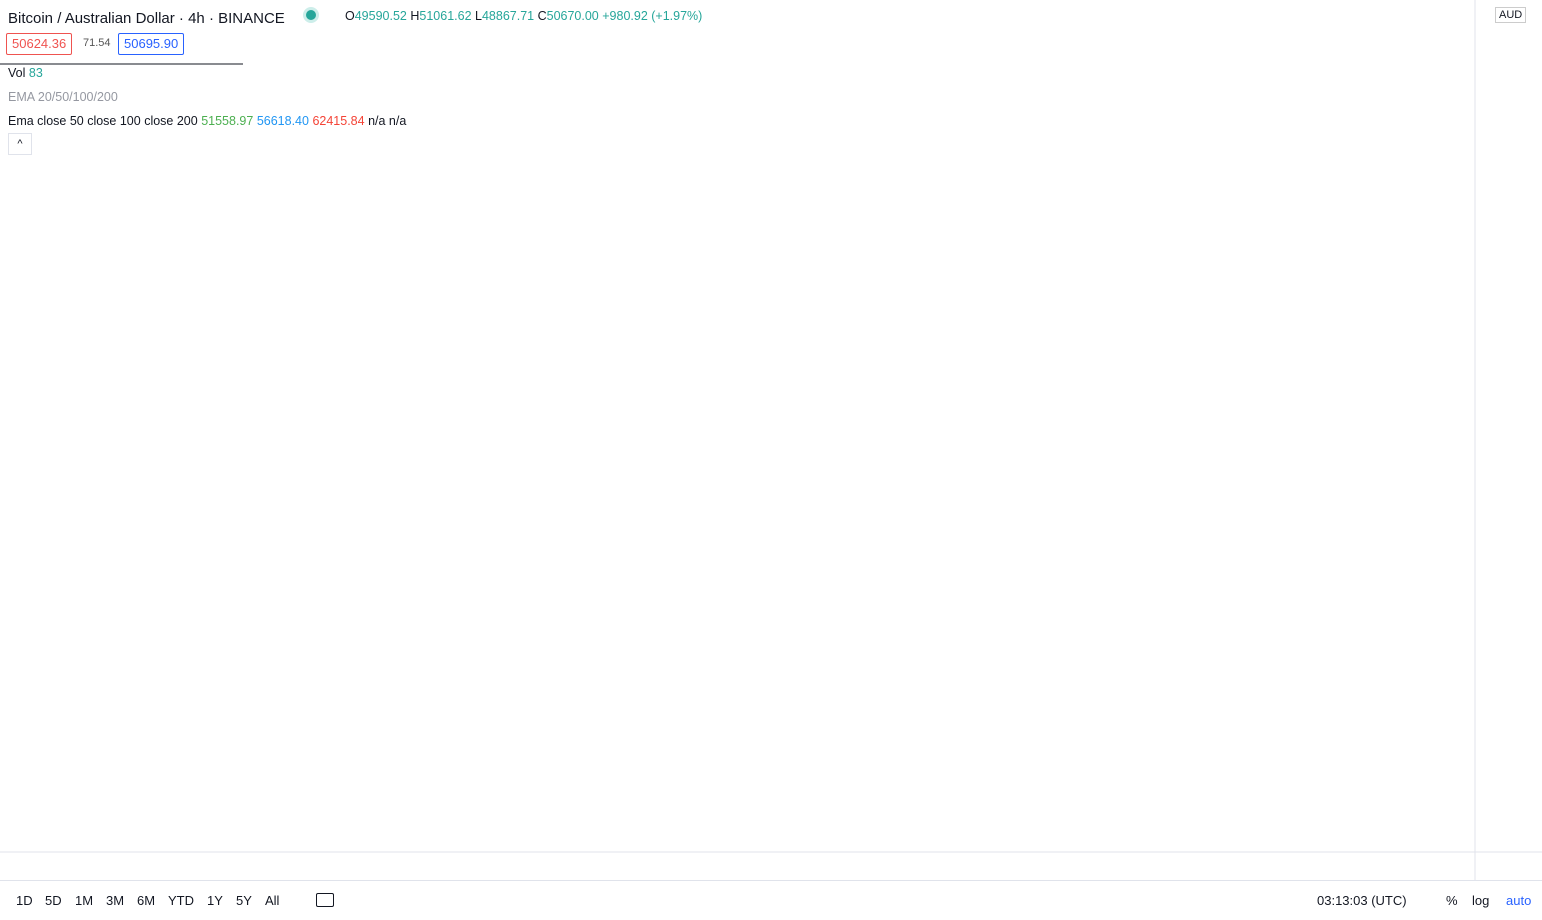  Describe the element at coordinates (1452, 900) in the screenshot. I see `percent-button: %` at that location.